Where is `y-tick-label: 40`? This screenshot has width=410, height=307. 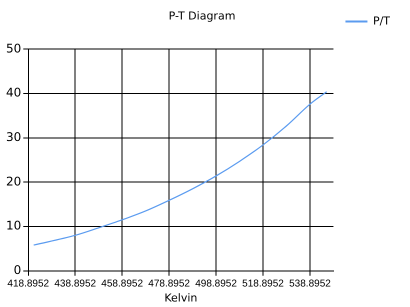 y-tick-label: 40 is located at coordinates (14, 93).